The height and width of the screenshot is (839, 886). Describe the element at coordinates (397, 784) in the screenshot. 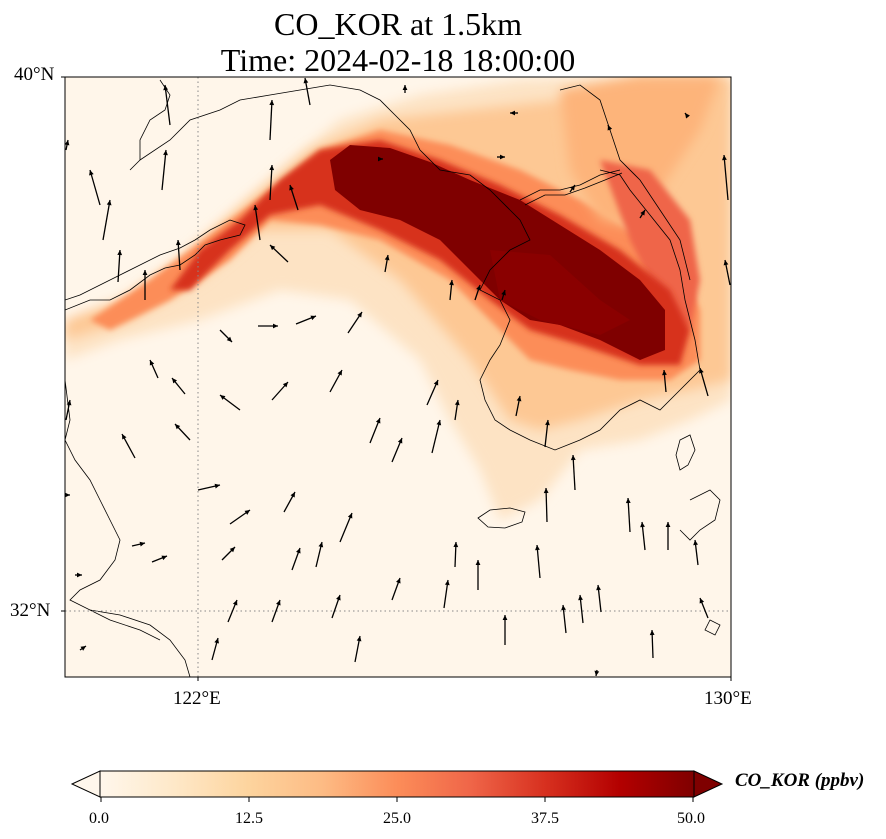

I see `colorbar` at that location.